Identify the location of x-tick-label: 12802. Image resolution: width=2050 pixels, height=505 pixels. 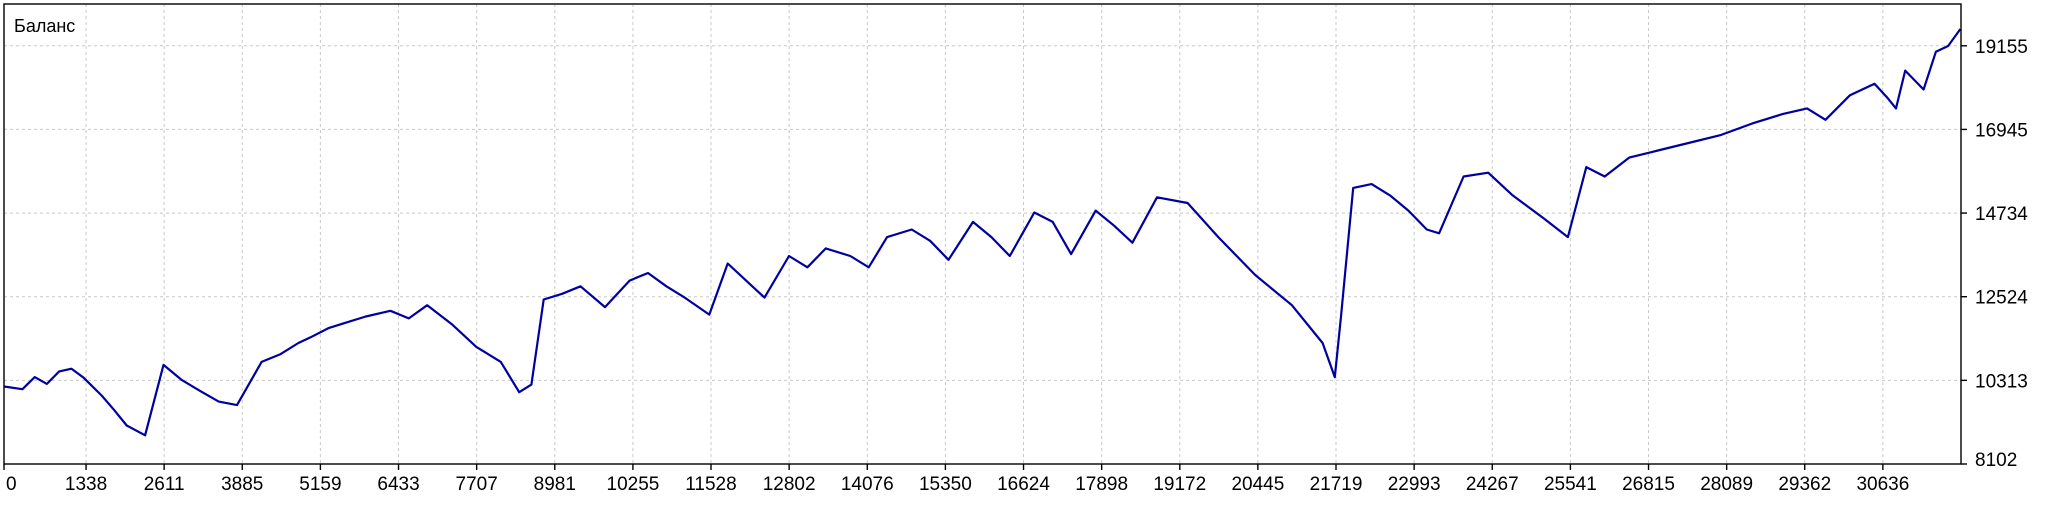
(789, 484).